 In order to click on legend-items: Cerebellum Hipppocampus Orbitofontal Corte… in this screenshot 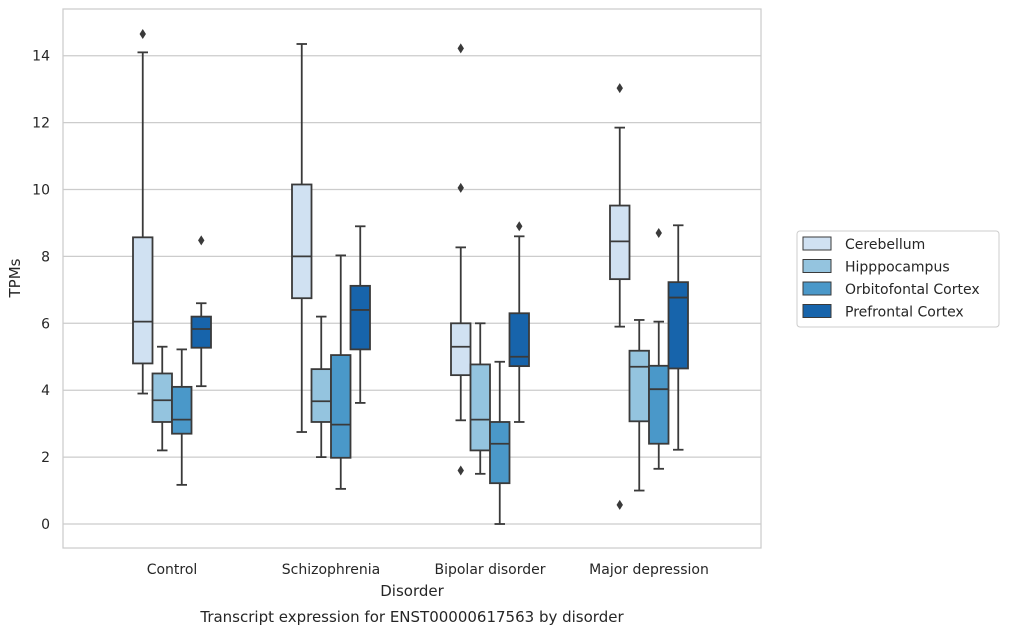, I will do `click(891, 278)`.